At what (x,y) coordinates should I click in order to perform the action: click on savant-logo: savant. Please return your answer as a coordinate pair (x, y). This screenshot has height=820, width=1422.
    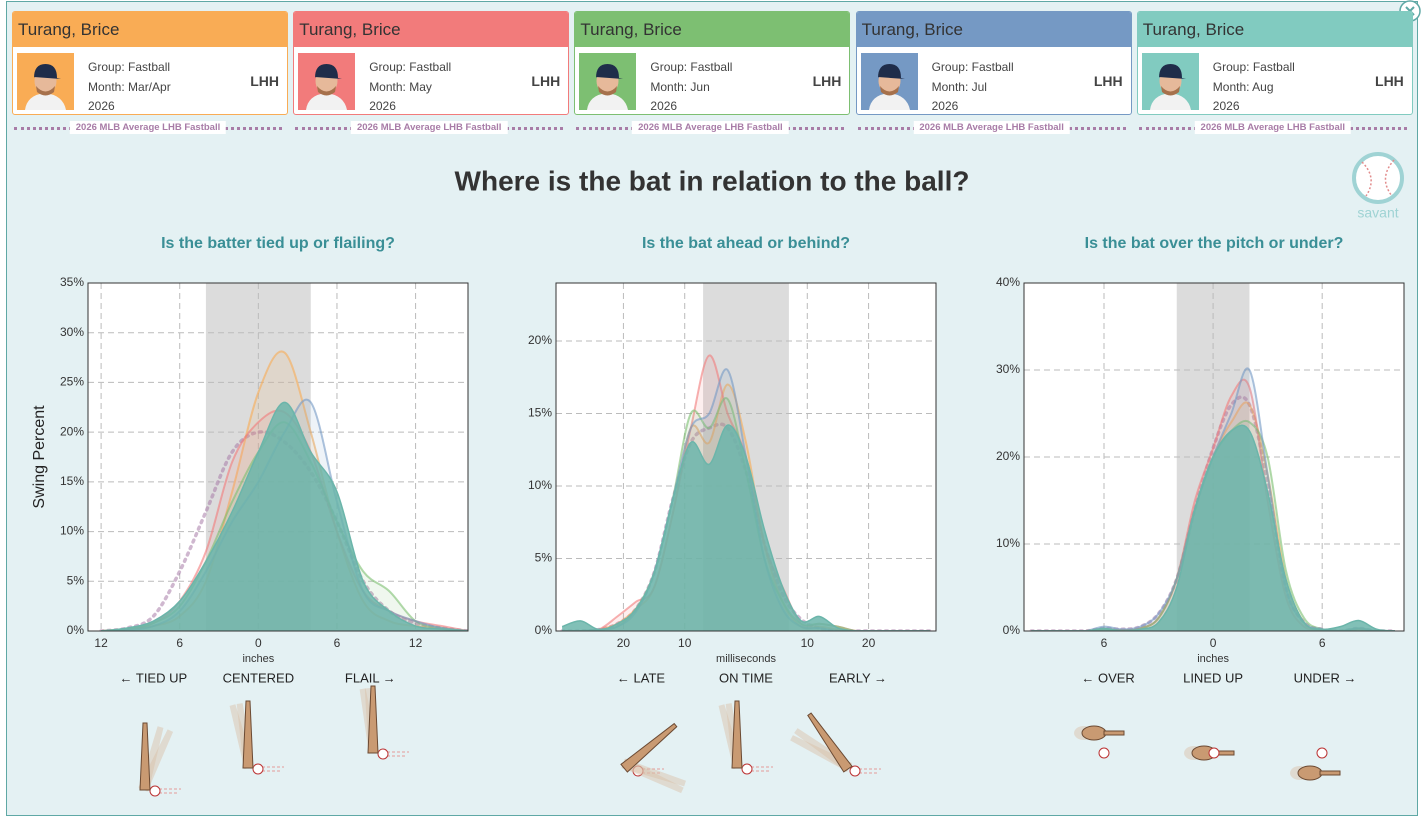
    Looking at the image, I should click on (1378, 186).